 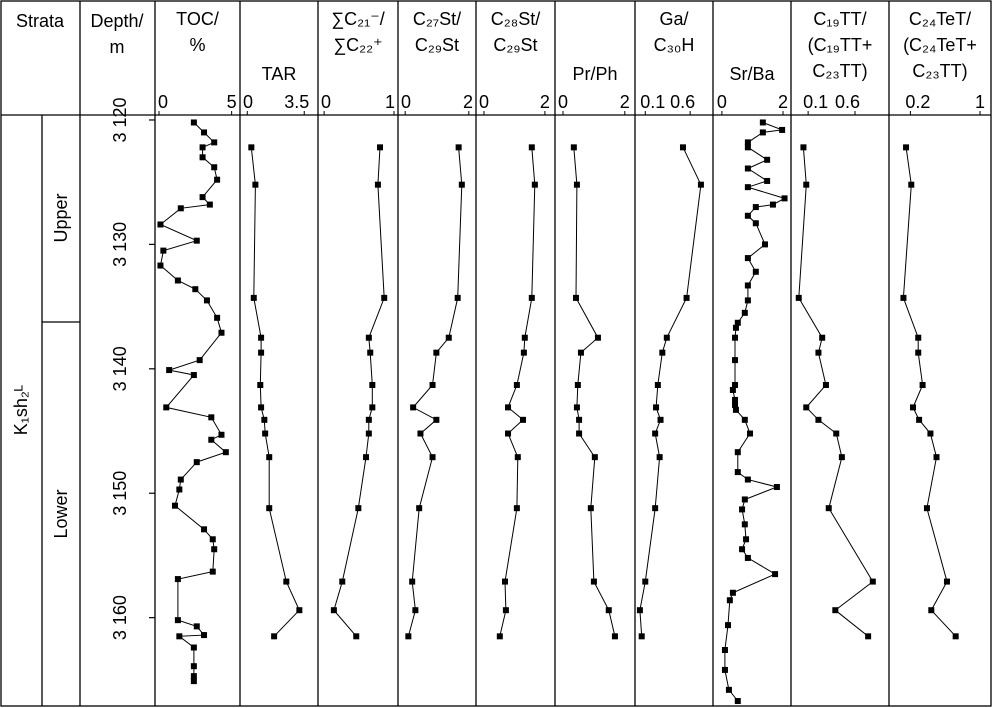 What do you see at coordinates (980, 102) in the screenshot?
I see `x-tick-label: 1` at bounding box center [980, 102].